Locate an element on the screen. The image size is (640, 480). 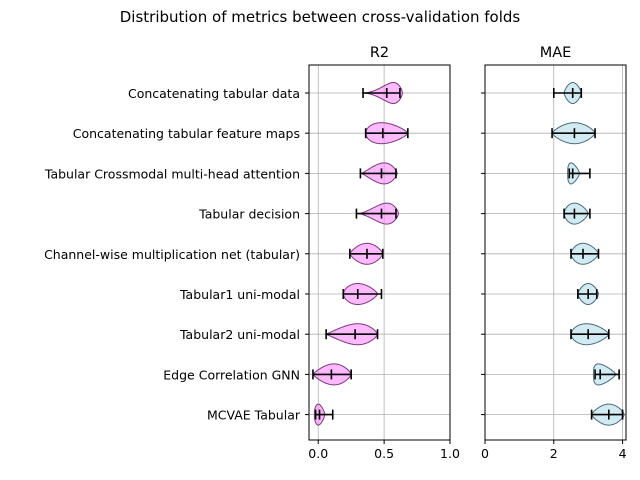
r2-violin-tabular2-uni-modal is located at coordinates (351, 334).